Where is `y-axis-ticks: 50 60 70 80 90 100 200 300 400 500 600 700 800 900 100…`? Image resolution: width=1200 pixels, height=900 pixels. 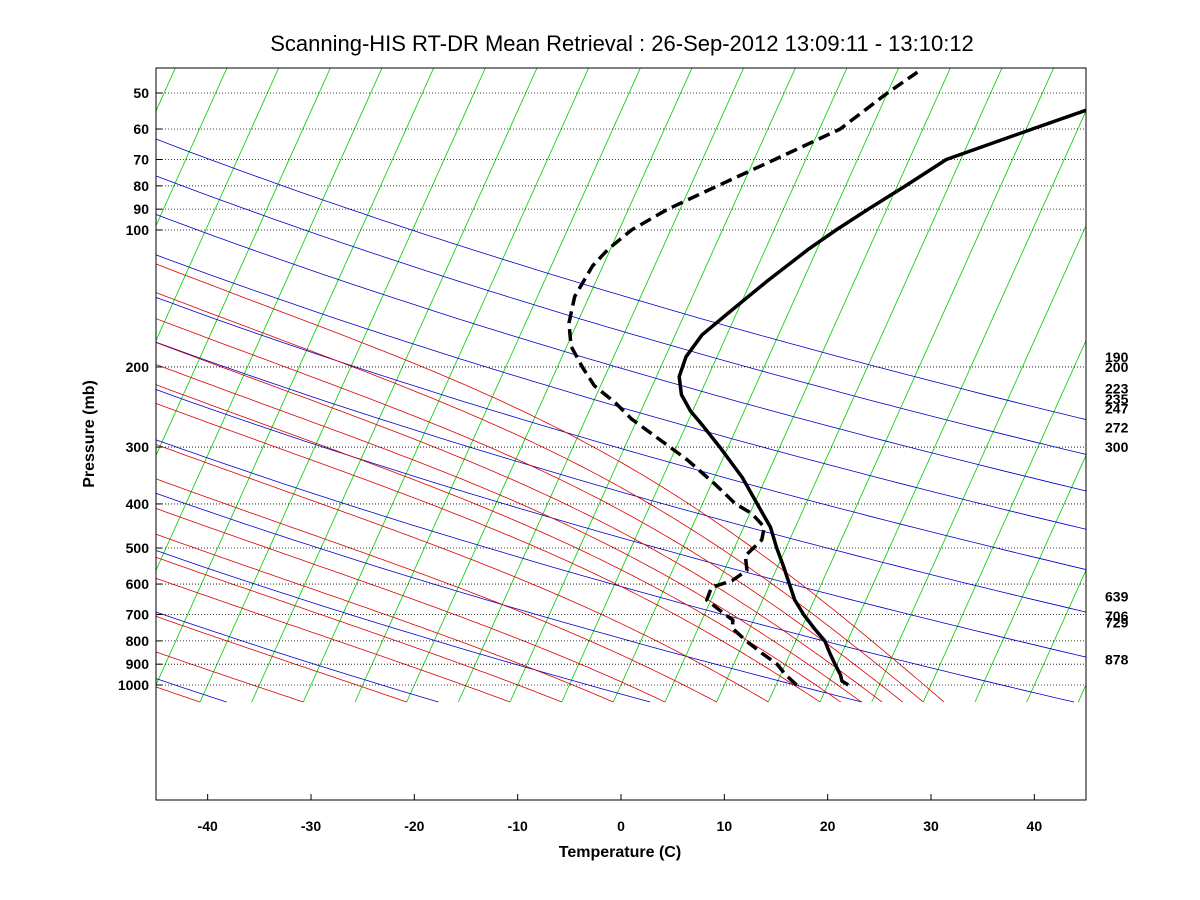
y-axis-ticks: 50 60 70 80 90 100 200 300 400 500 600 700 800 900 100… is located at coordinates (140, 389).